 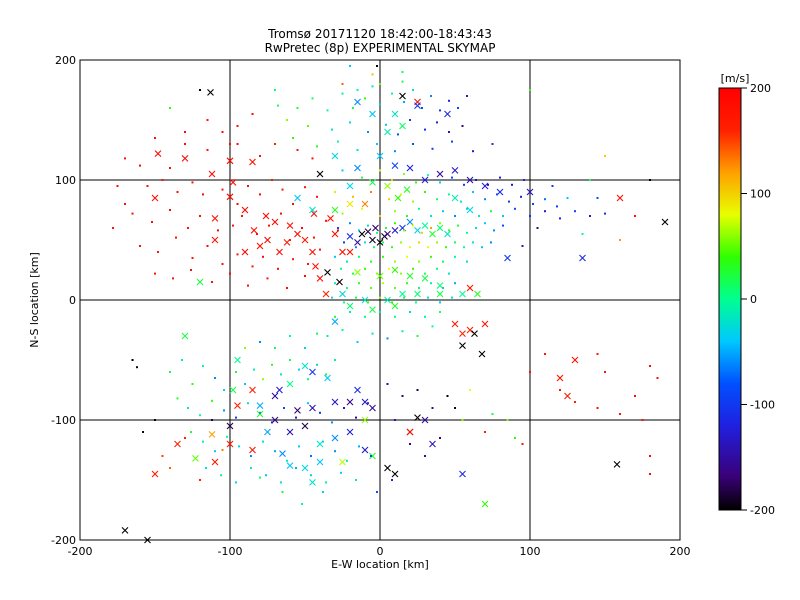 I want to click on x-tick-label: 0, so click(x=380, y=551).